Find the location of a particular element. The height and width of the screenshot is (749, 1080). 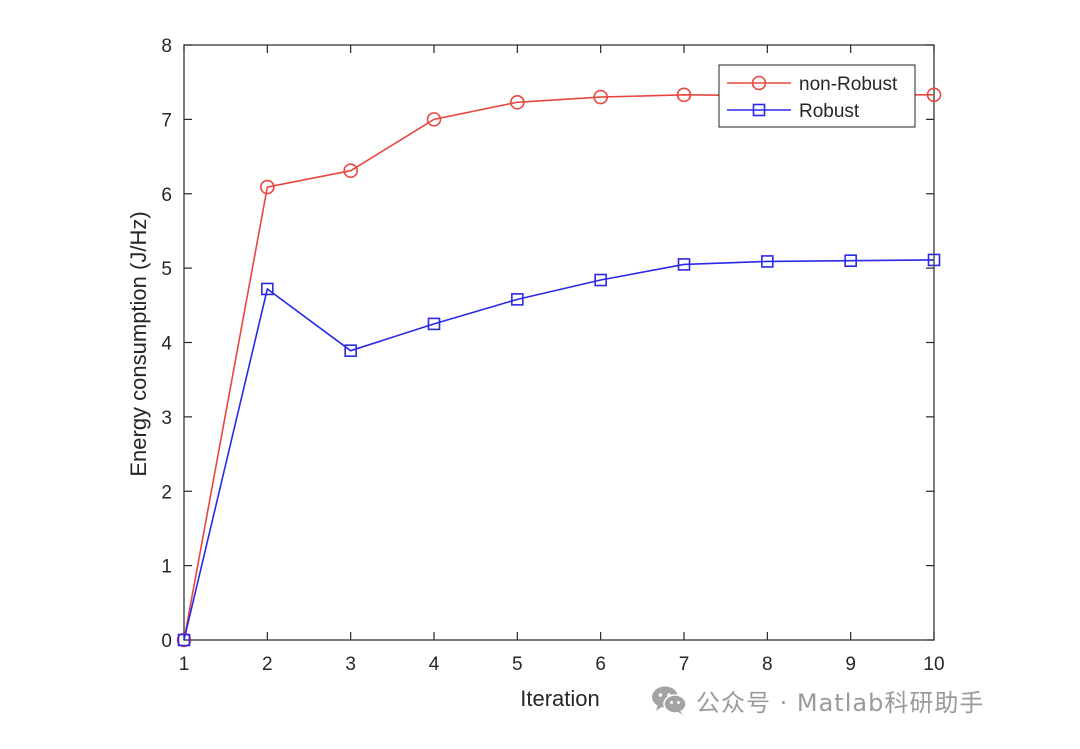

x-tick-label: 1 is located at coordinates (184, 664).